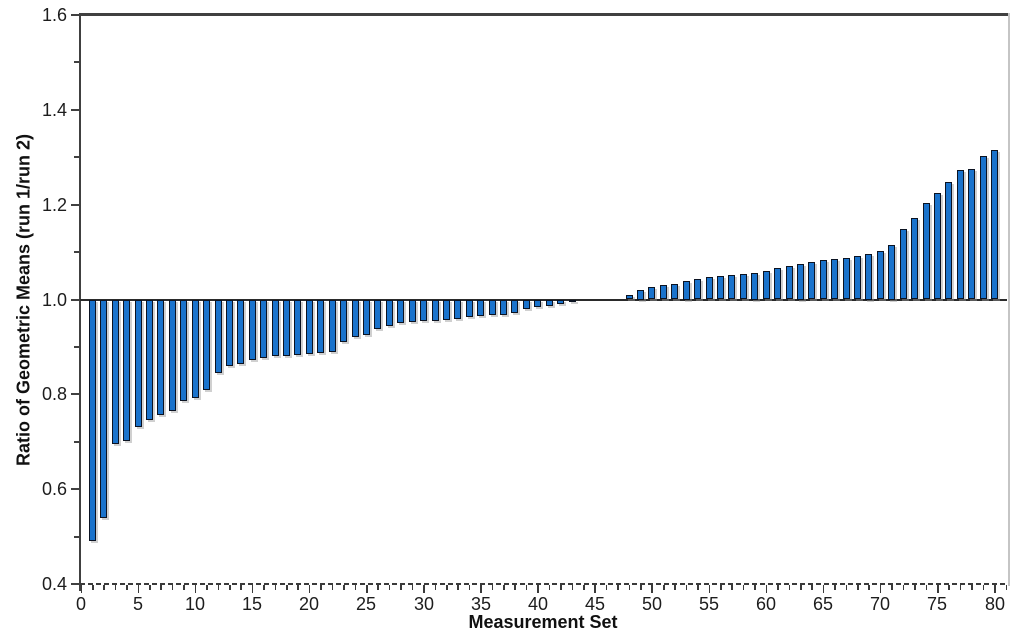  I want to click on x-tick-label: 15, so click(252, 604).